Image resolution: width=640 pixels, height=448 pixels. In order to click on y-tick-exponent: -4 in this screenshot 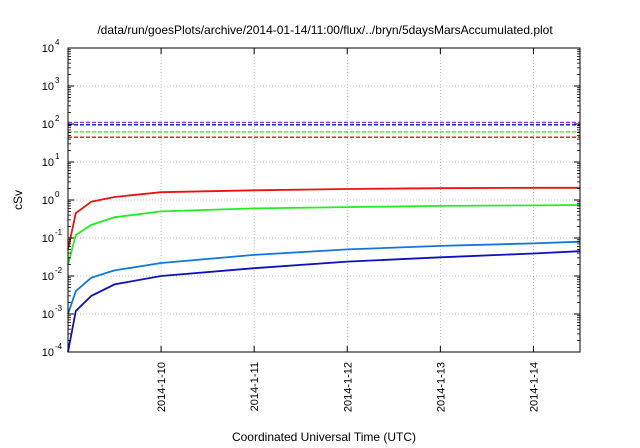, I will do `click(59, 346)`.